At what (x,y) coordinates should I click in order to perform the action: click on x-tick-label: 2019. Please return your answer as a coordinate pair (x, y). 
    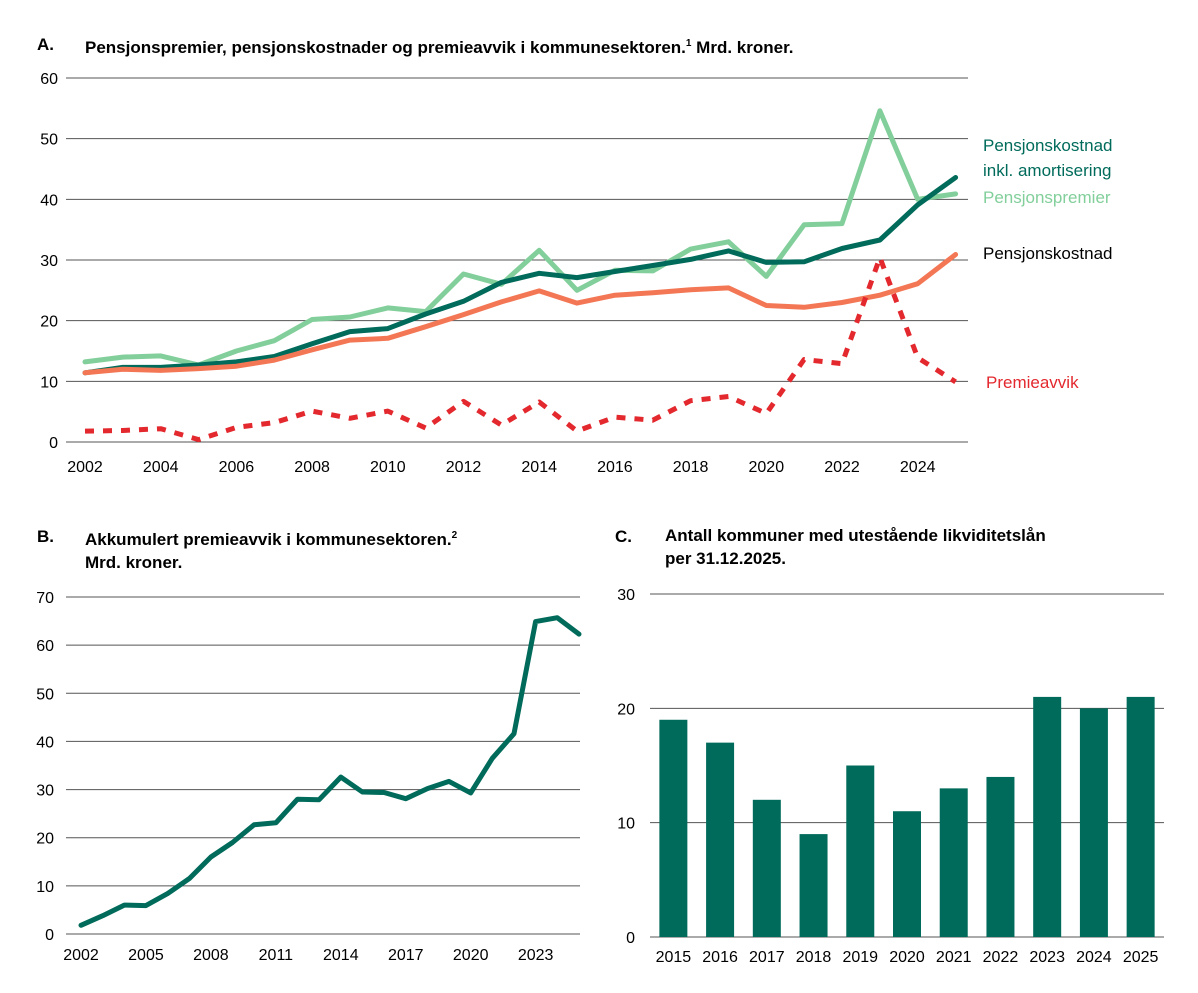
    Looking at the image, I should click on (860, 957).